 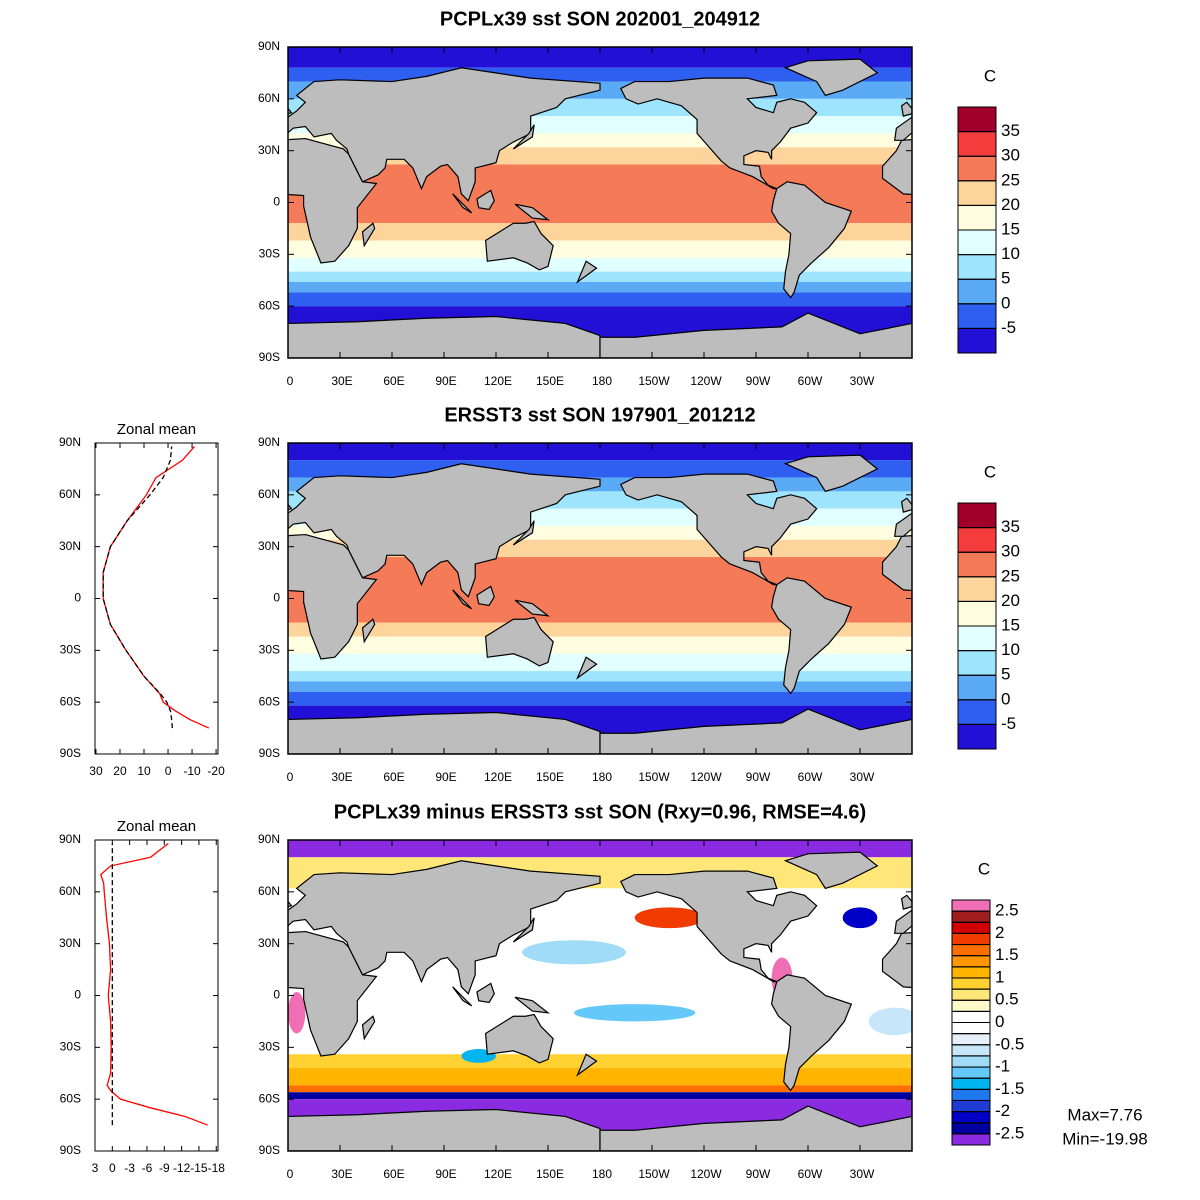 I want to click on colorbar-label: -5, so click(x=1008, y=723).